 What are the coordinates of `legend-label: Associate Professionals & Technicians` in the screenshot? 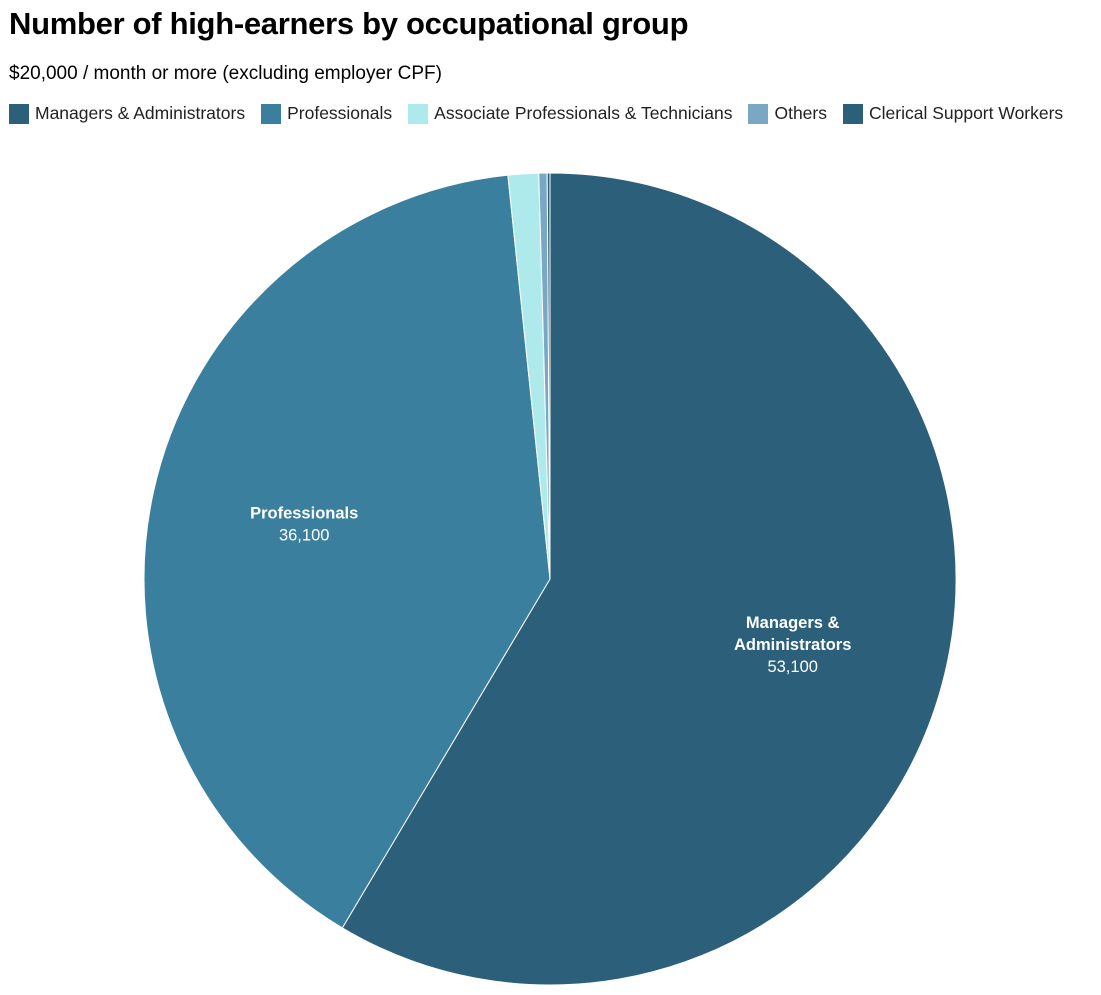 It's located at (583, 113).